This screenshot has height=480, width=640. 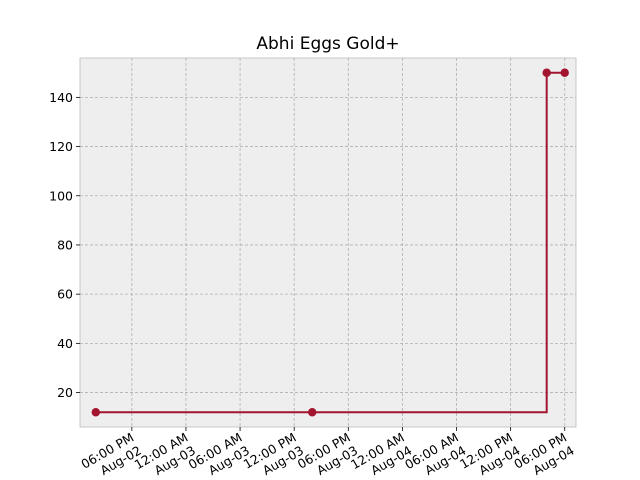 I want to click on x-tick-label: 06:00 AMAug-04, so click(x=435, y=455).